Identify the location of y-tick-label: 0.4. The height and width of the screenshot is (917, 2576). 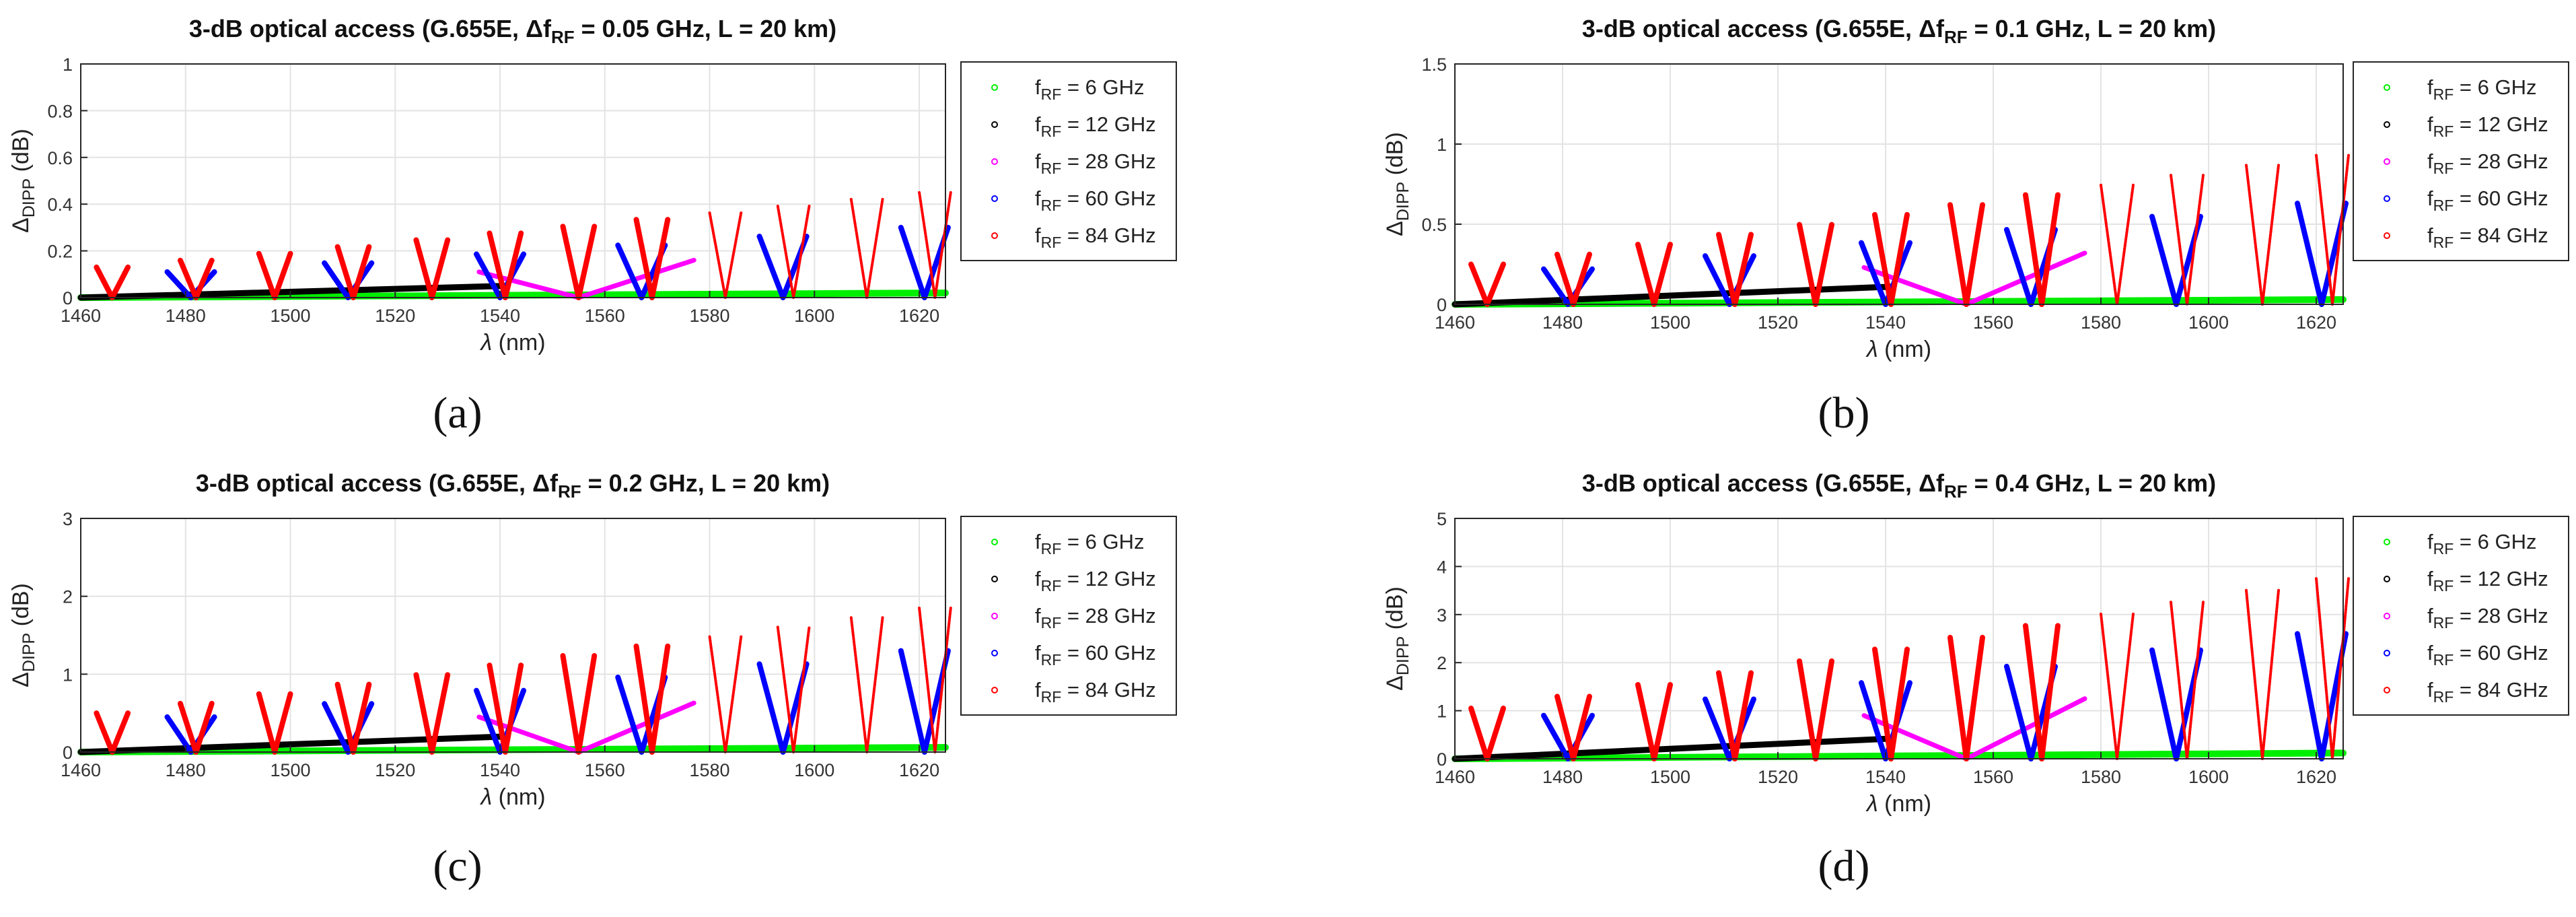
(60, 205).